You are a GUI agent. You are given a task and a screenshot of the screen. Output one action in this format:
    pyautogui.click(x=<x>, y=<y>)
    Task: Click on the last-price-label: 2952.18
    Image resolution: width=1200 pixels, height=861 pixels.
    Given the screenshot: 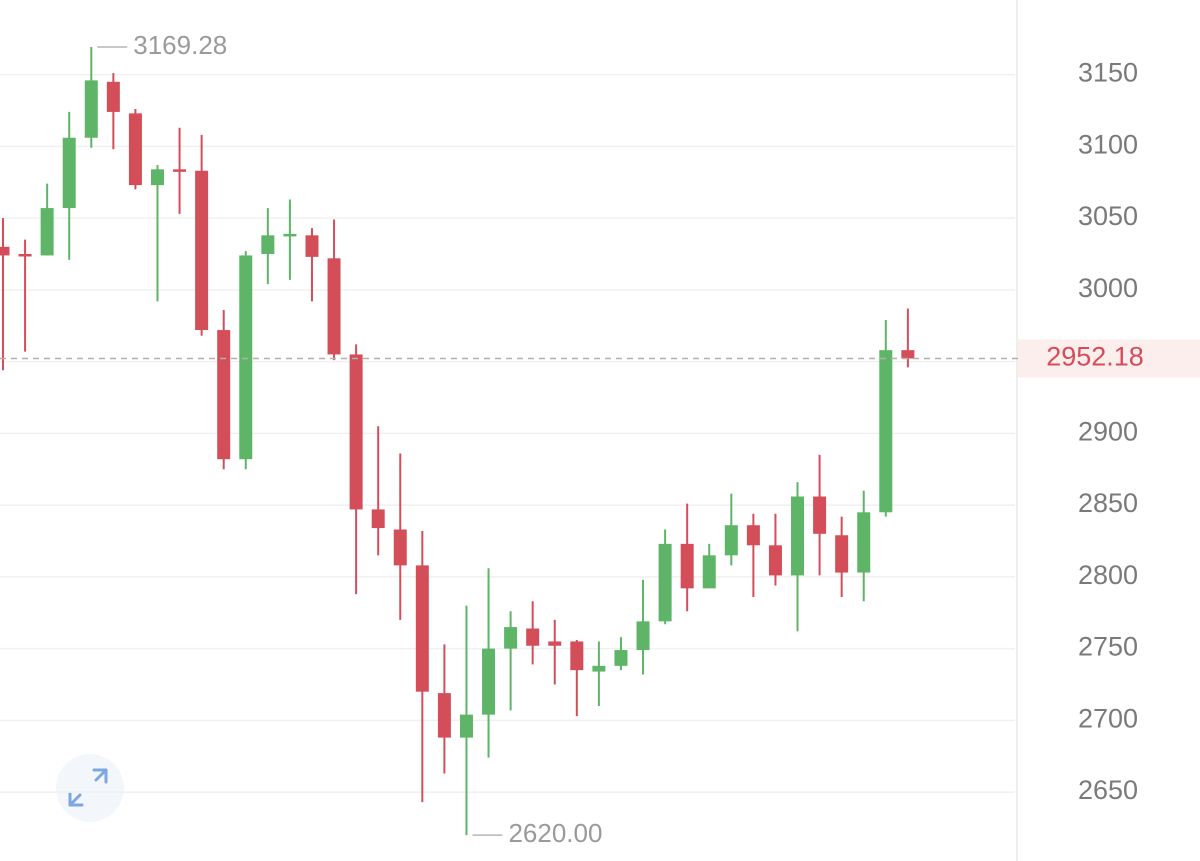 What is the action you would take?
    pyautogui.click(x=1095, y=357)
    